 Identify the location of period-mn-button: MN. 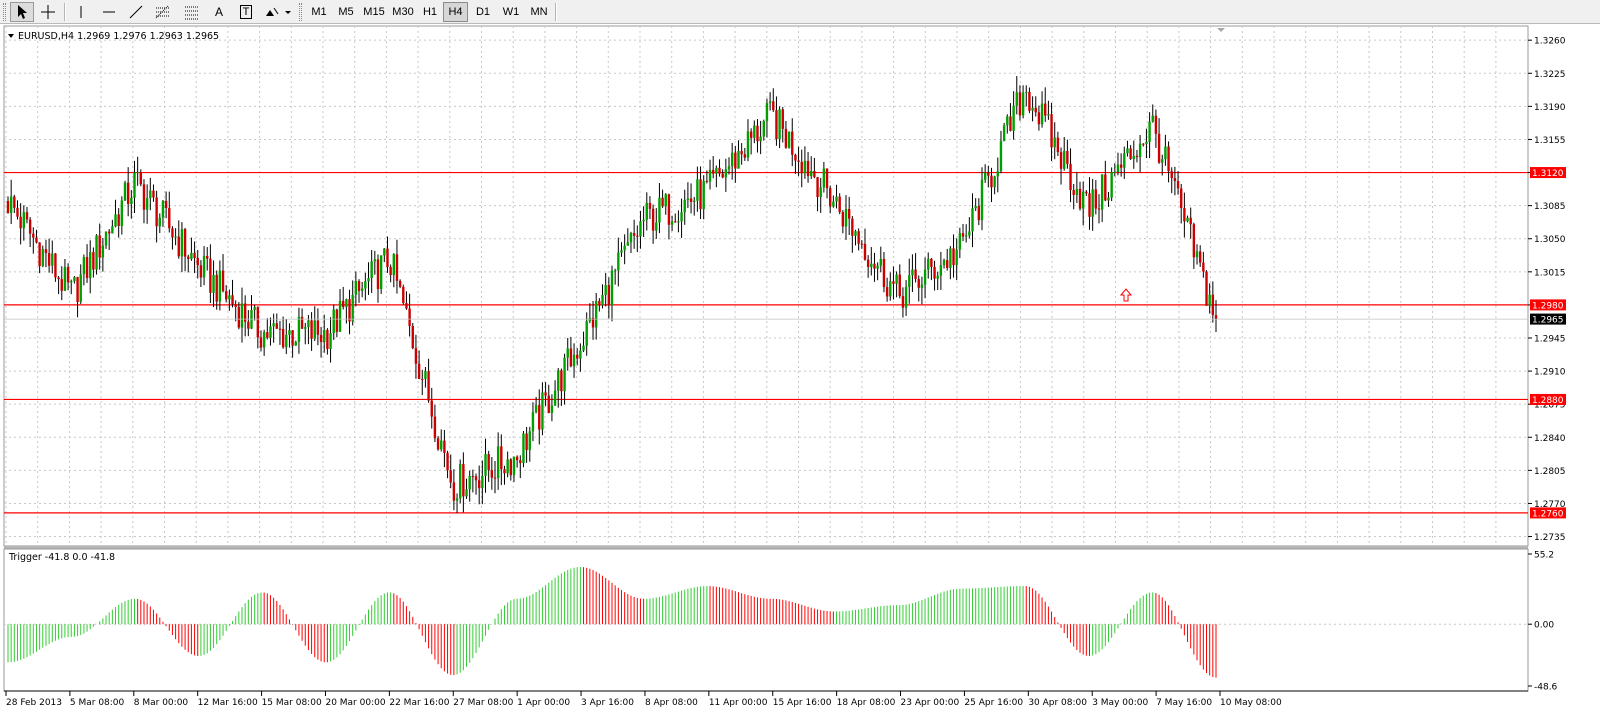
(539, 12).